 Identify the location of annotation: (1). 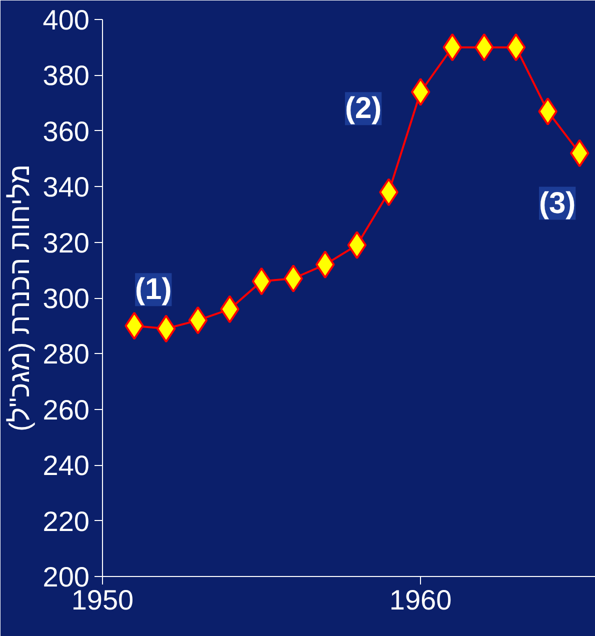
(153, 289).